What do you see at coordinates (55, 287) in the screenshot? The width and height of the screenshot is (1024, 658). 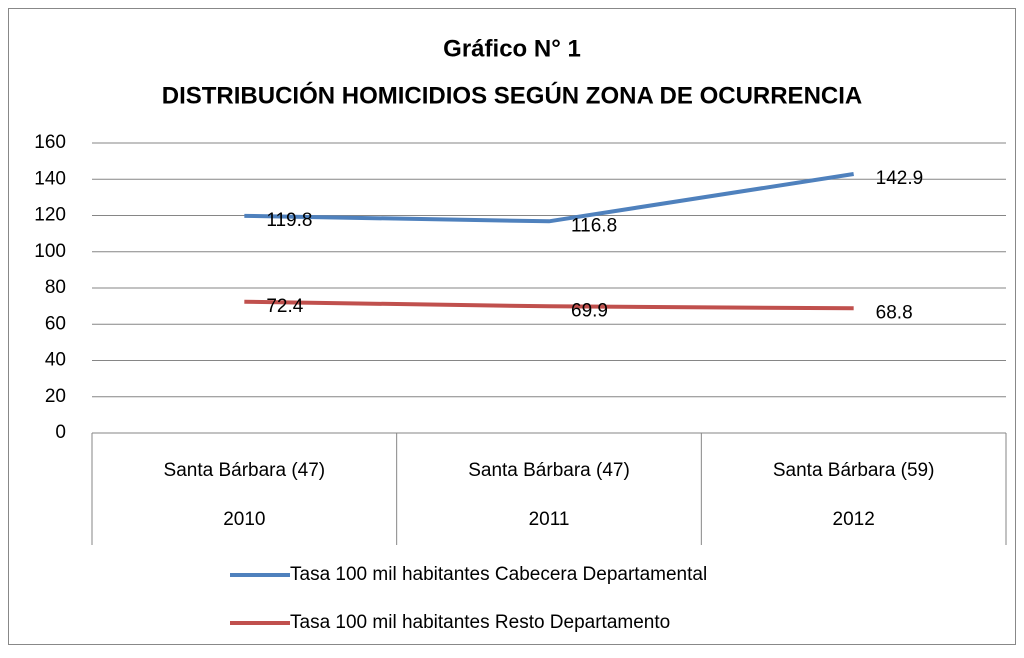 I see `y-tick-label: 80` at bounding box center [55, 287].